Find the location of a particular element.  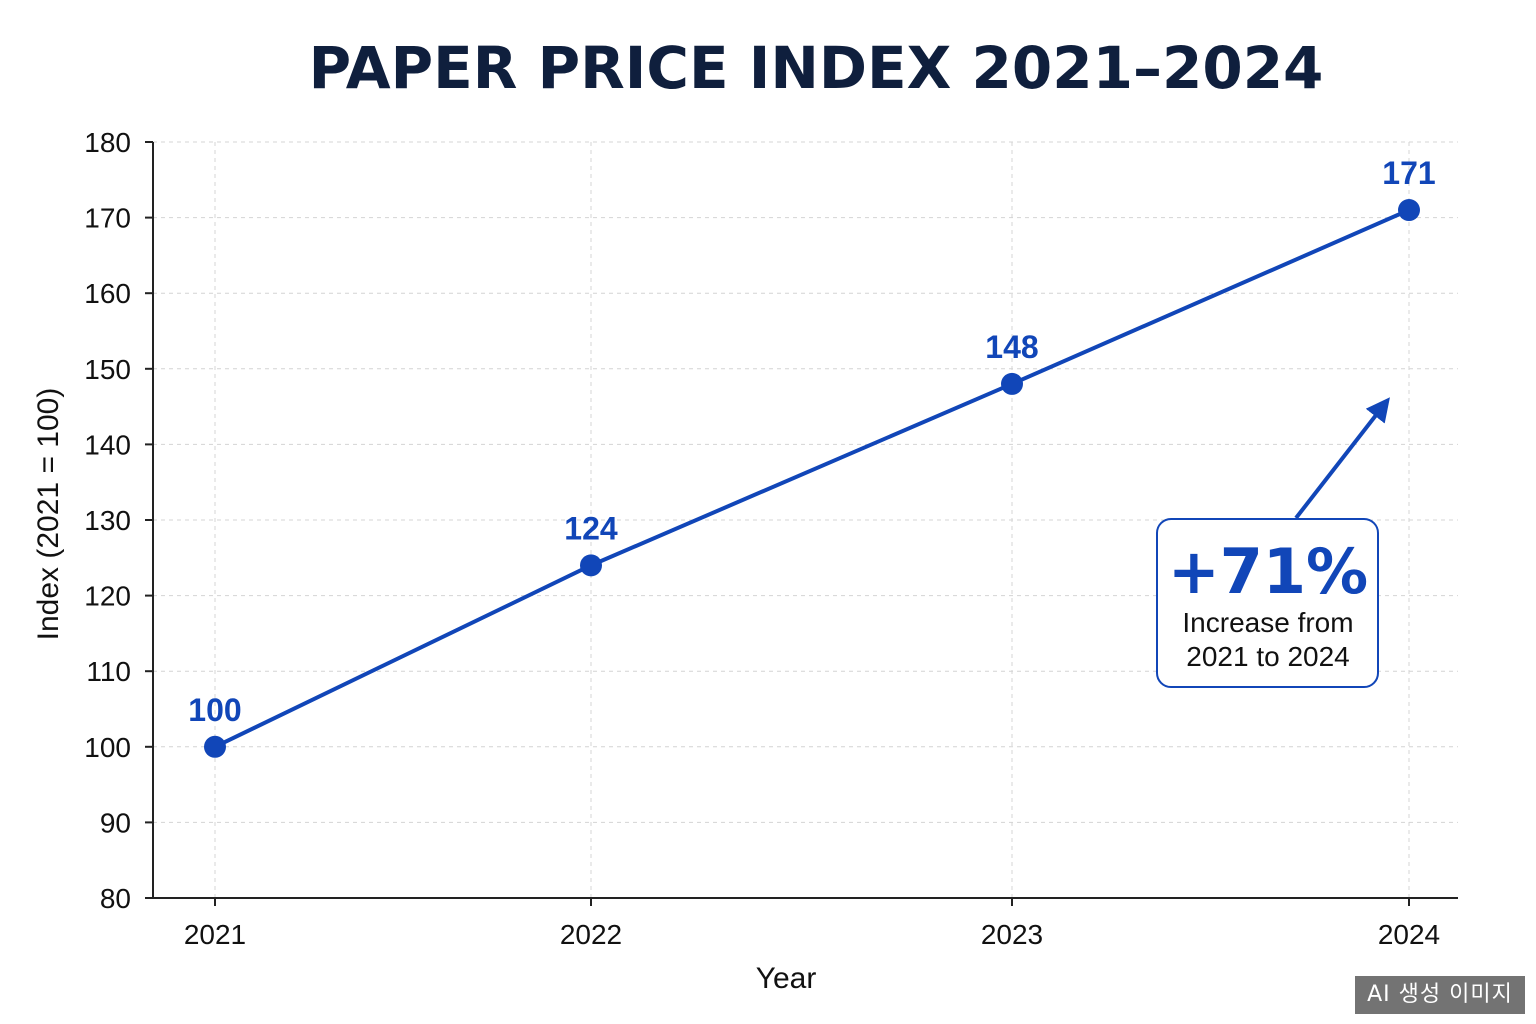

annotation-callout: +71% Increase from 2021 to 2024 is located at coordinates (1273, 542).